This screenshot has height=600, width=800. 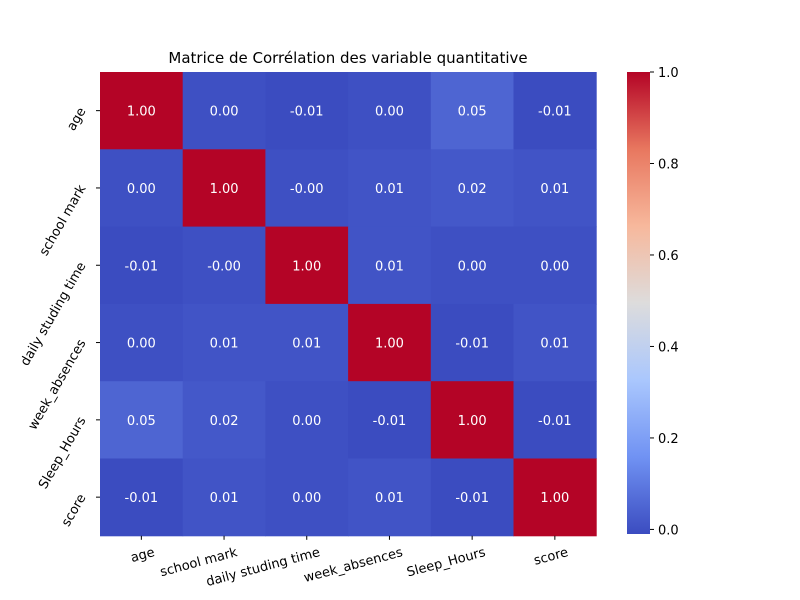 I want to click on colorbar-tick-label: 0.8, so click(x=668, y=164).